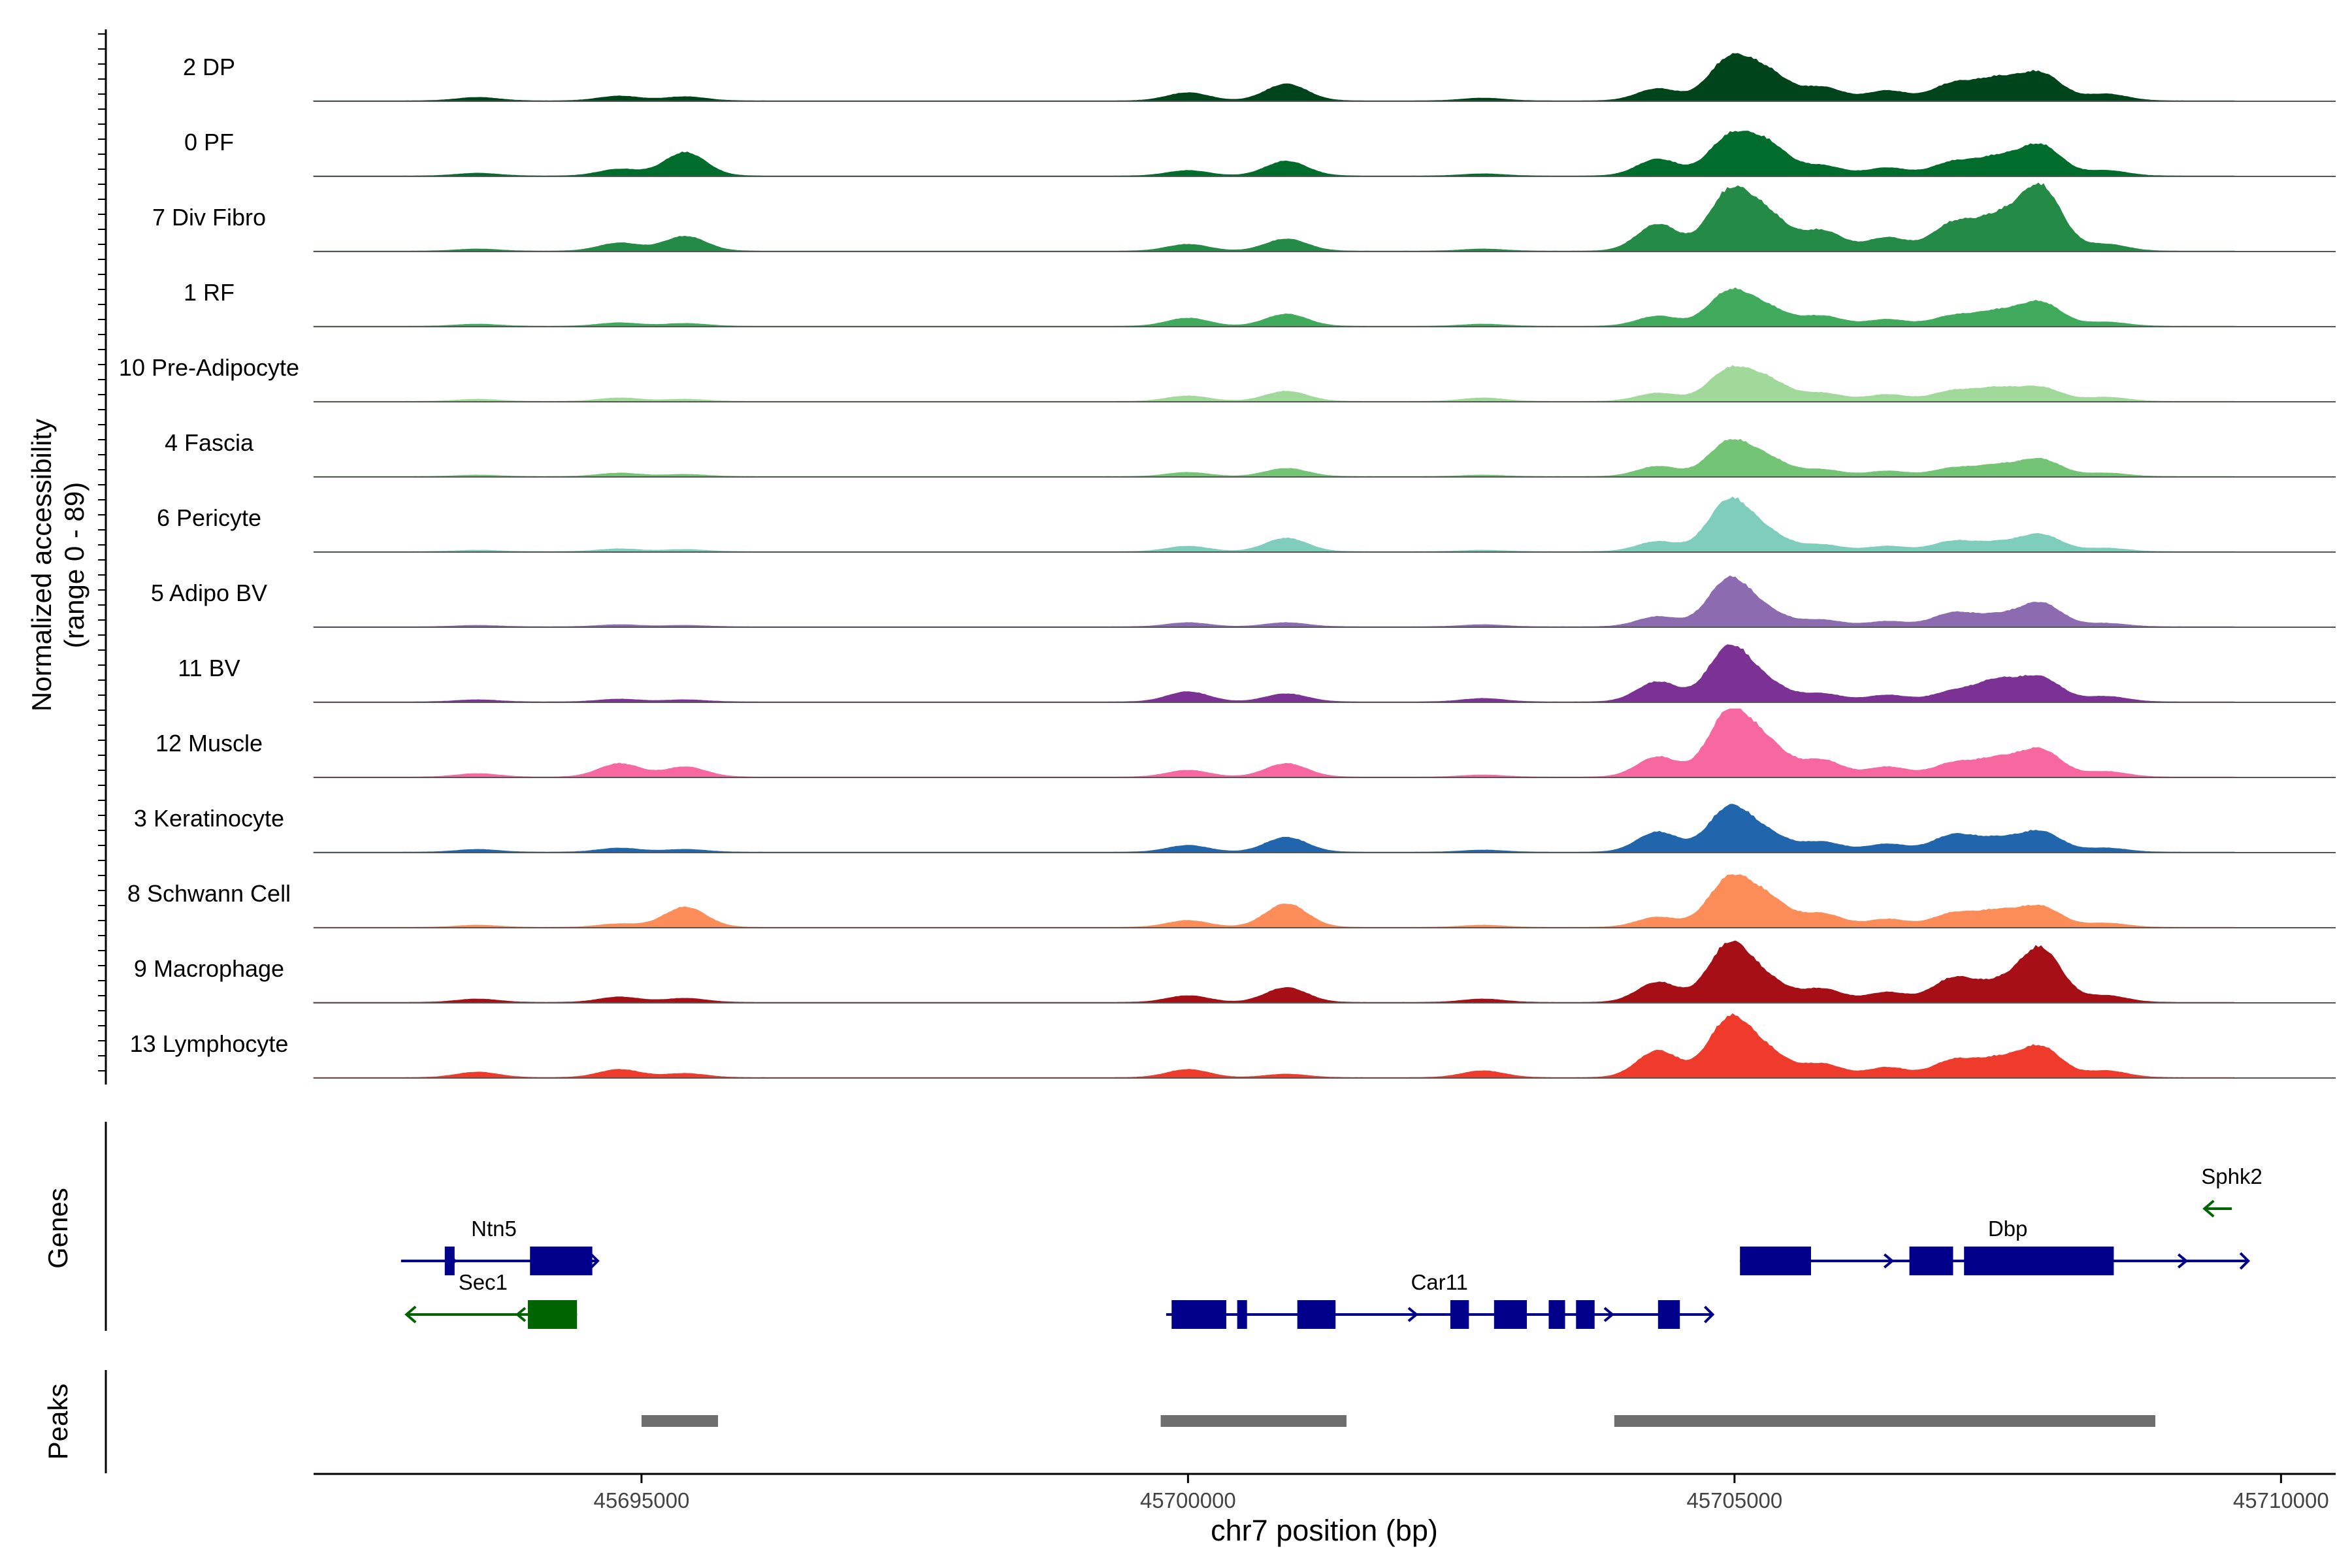 The width and height of the screenshot is (2352, 1568). What do you see at coordinates (209, 668) in the screenshot?
I see `track-label: 11 BV` at bounding box center [209, 668].